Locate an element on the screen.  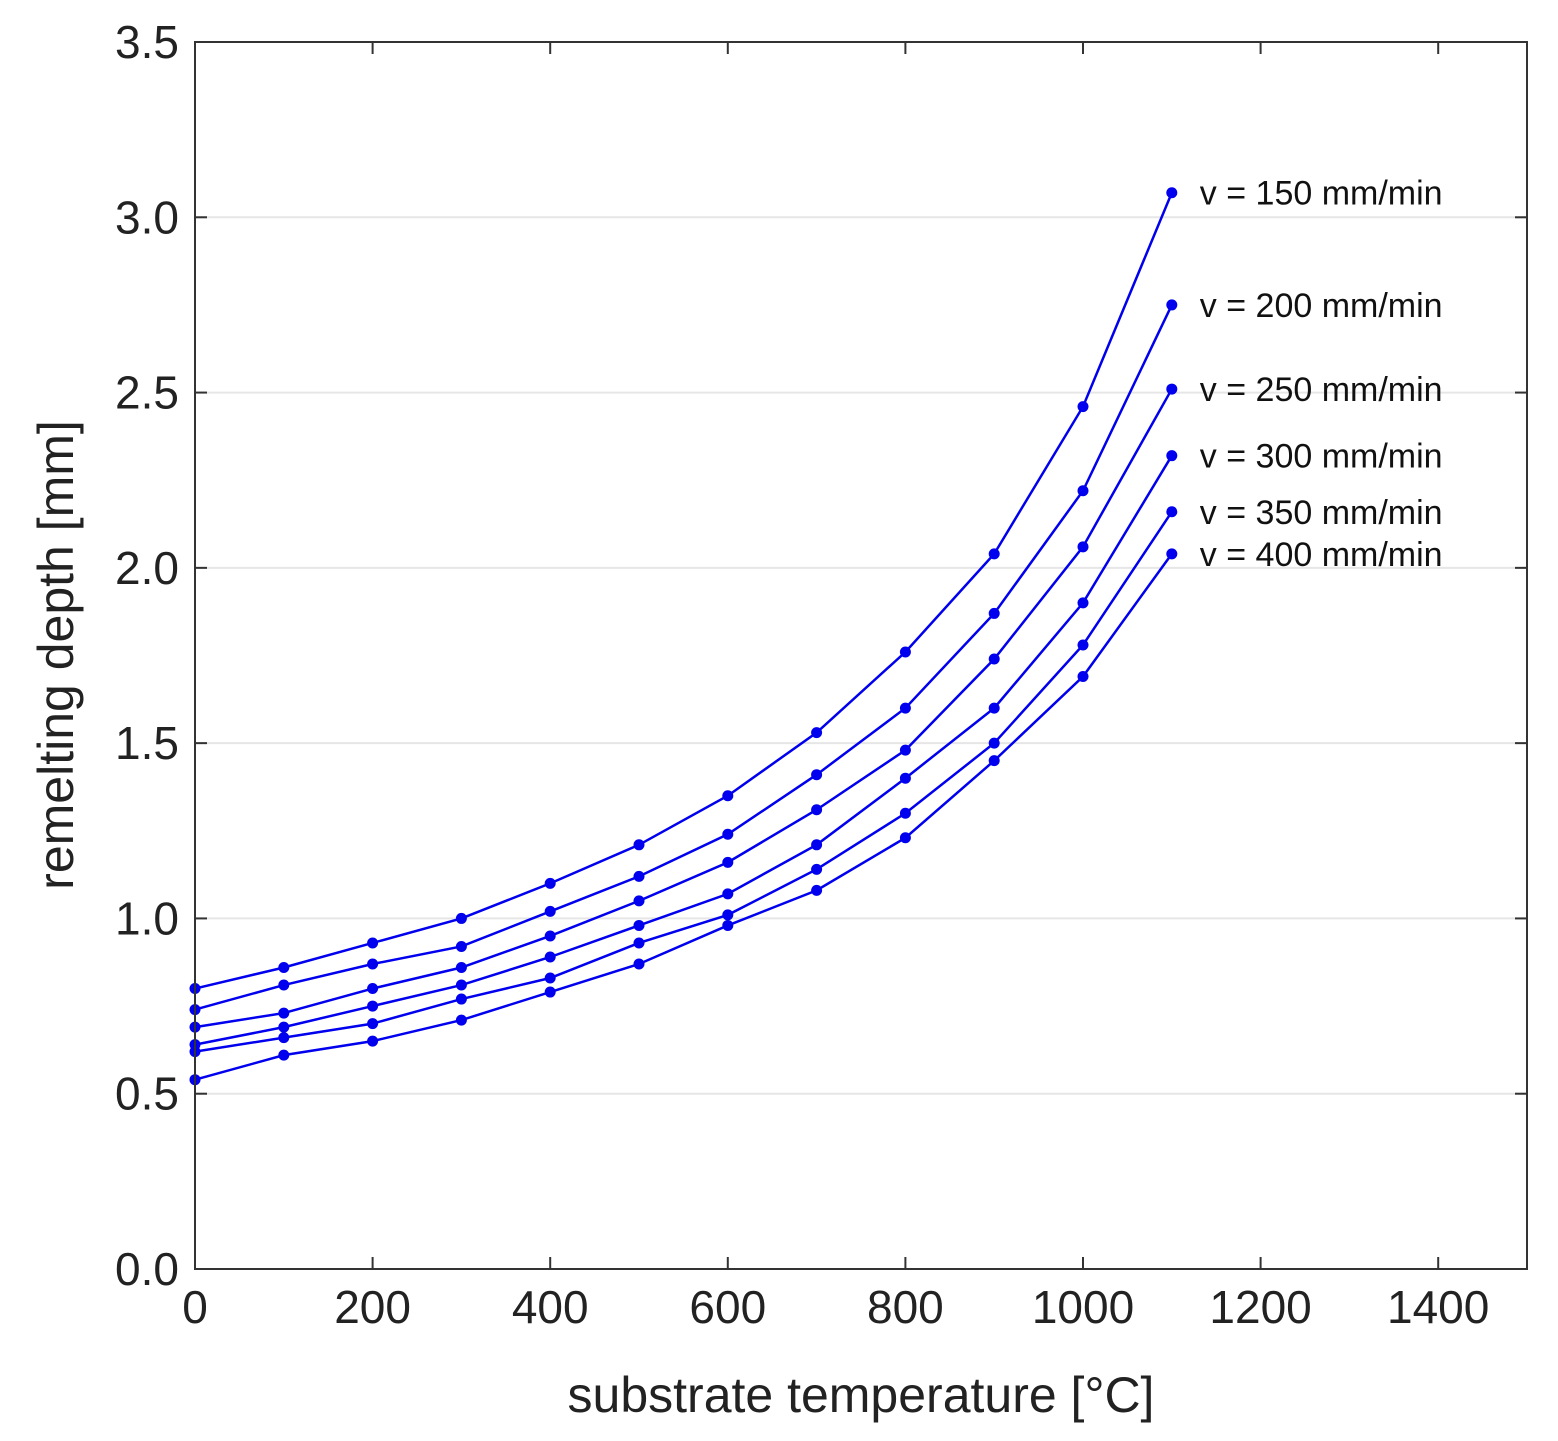
series-label: v = 150 mm/min is located at coordinates (1321, 194).